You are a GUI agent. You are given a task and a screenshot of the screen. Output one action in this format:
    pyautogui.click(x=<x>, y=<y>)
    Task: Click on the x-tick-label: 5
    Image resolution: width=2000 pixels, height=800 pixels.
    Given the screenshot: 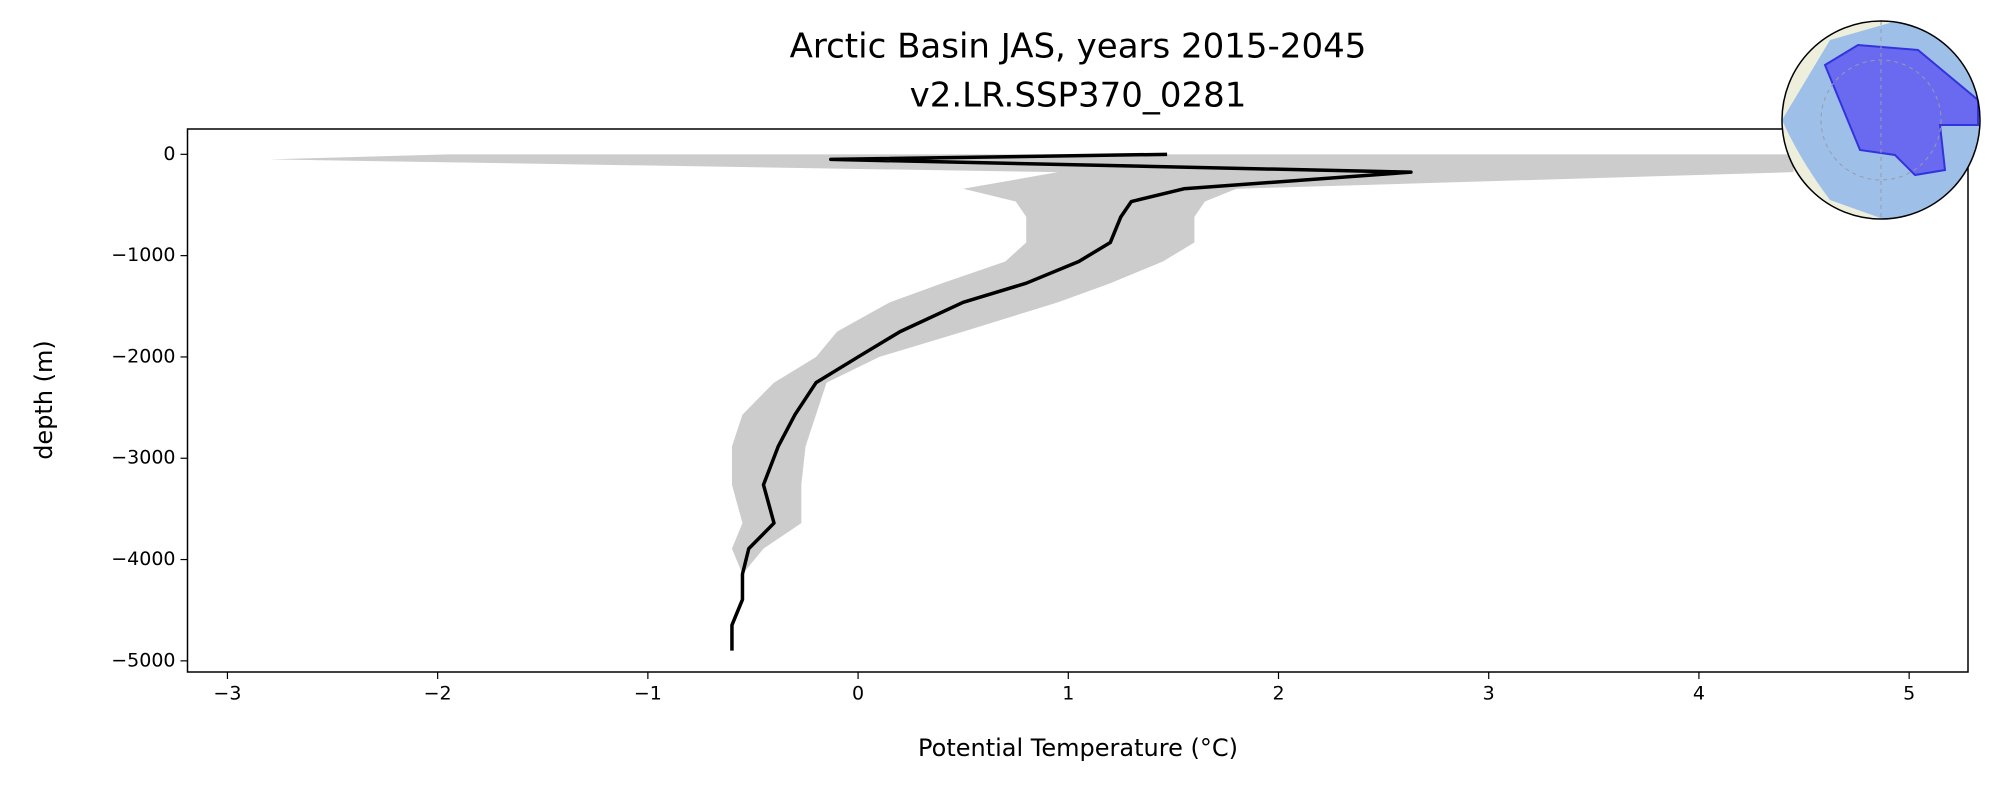 What is the action you would take?
    pyautogui.click(x=1909, y=694)
    